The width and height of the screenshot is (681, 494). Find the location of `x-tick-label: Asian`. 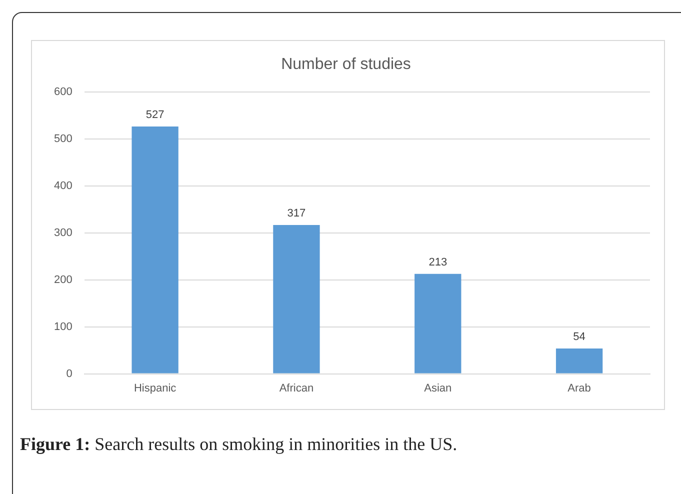

x-tick-label: Asian is located at coordinates (438, 388).